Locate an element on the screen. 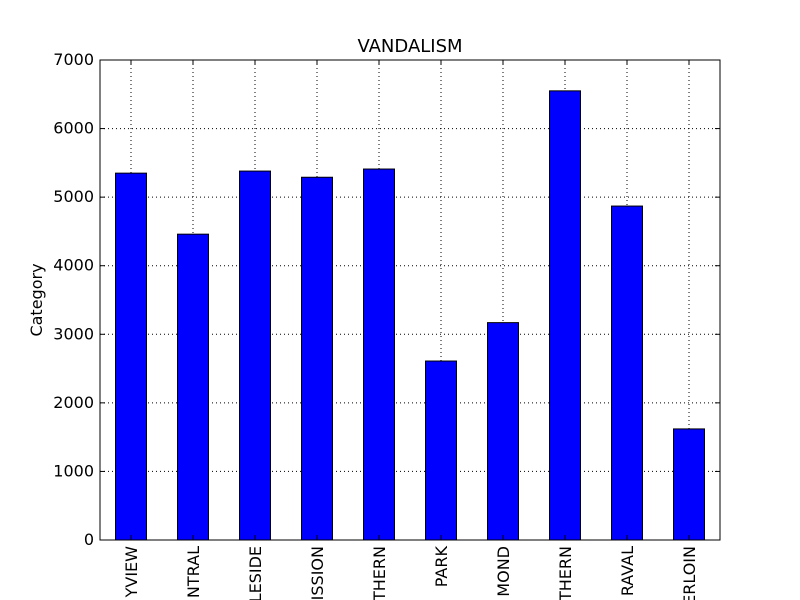 The width and height of the screenshot is (800, 600). y-tick-label: 4000 is located at coordinates (73, 265).